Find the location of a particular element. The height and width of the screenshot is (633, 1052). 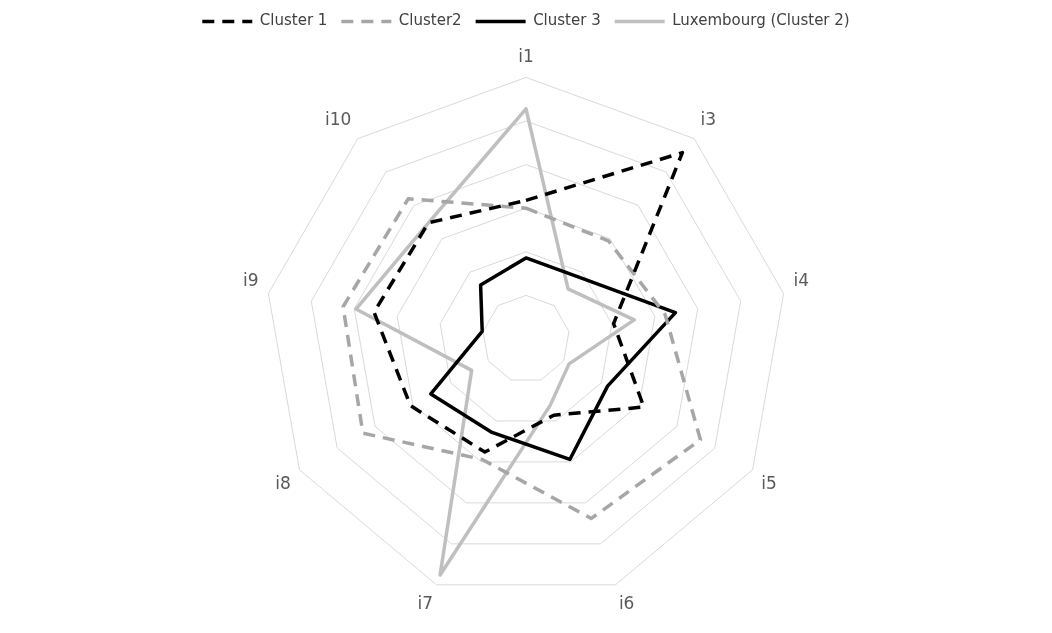

spoke-label: i7 is located at coordinates (425, 602).